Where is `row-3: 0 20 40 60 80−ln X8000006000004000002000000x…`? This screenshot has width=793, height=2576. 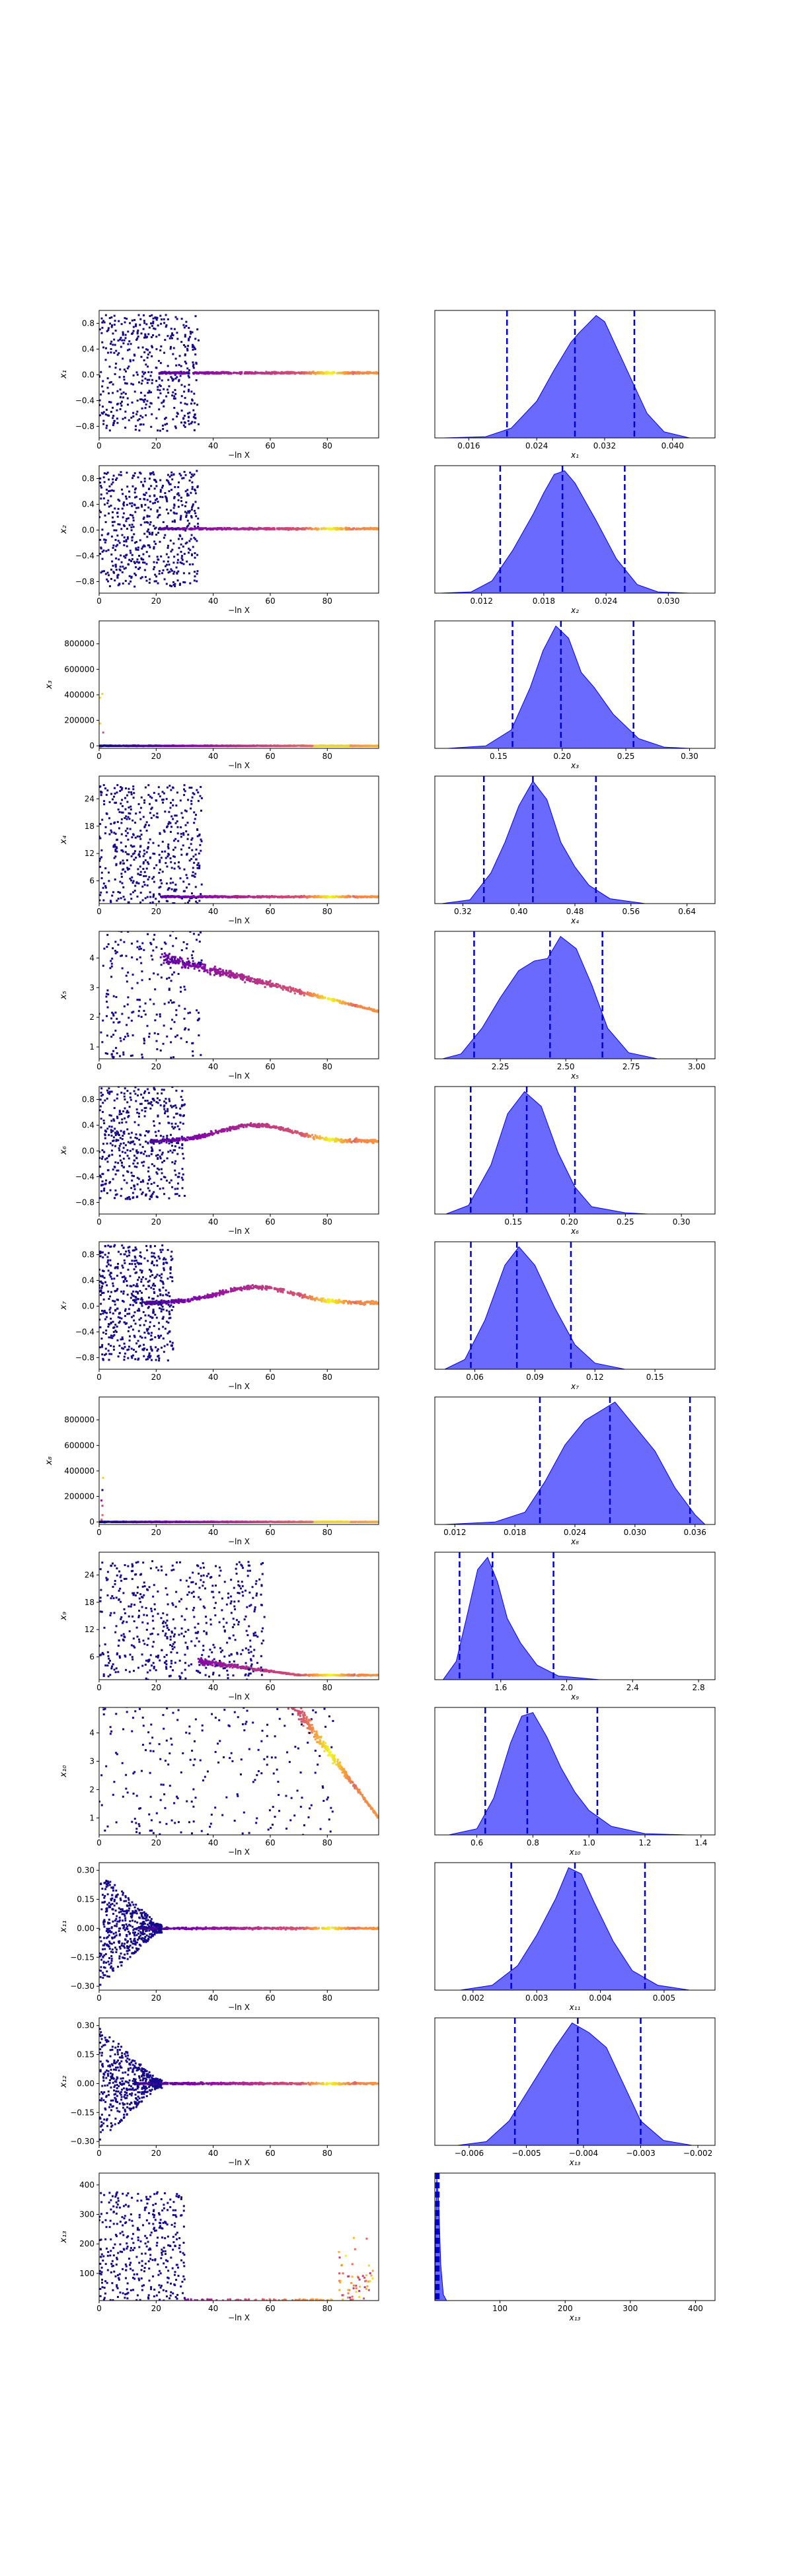
row-3: 0 20 40 60 80−ln X8000006000004000002000000x… is located at coordinates (380, 695).